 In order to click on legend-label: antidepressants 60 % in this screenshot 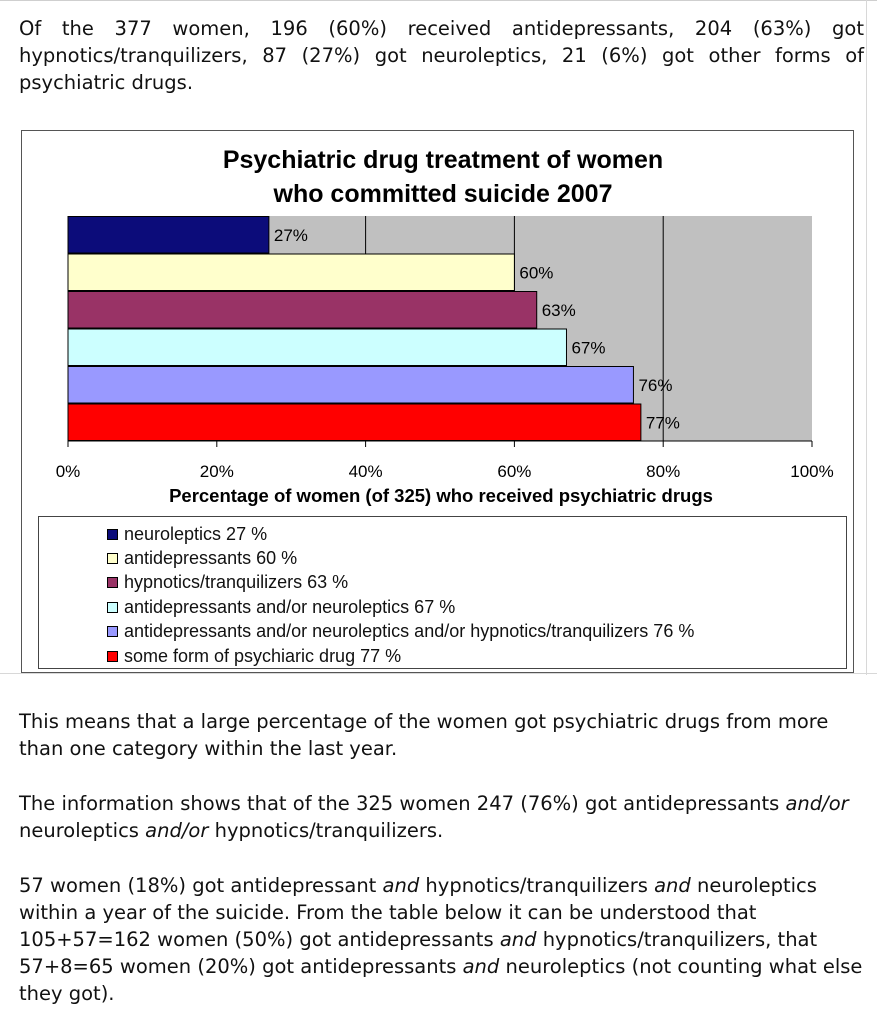, I will do `click(211, 558)`.